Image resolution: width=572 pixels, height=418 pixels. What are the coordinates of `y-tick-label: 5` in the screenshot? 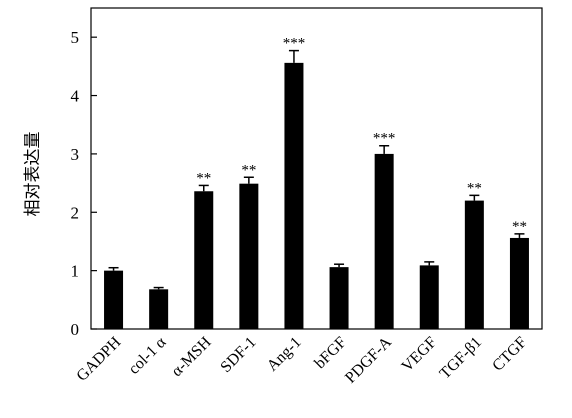 It's located at (75, 37).